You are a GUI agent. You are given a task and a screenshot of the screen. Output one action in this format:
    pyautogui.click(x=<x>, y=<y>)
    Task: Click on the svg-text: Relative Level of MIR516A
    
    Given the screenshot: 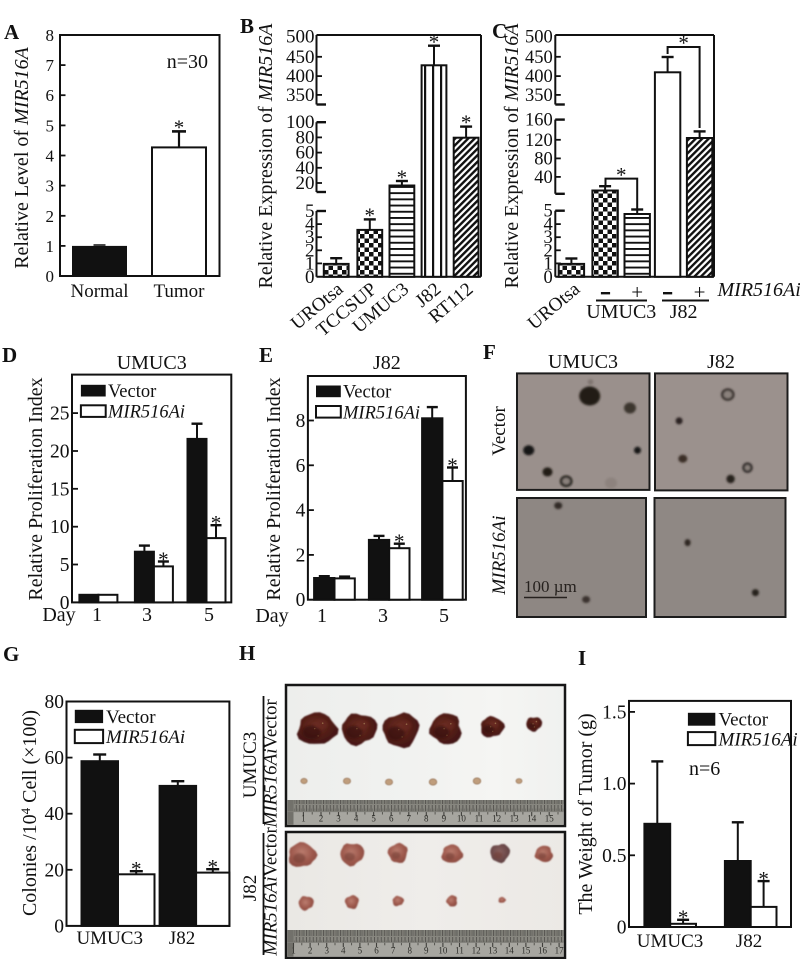 What is the action you would take?
    pyautogui.click(x=22, y=157)
    